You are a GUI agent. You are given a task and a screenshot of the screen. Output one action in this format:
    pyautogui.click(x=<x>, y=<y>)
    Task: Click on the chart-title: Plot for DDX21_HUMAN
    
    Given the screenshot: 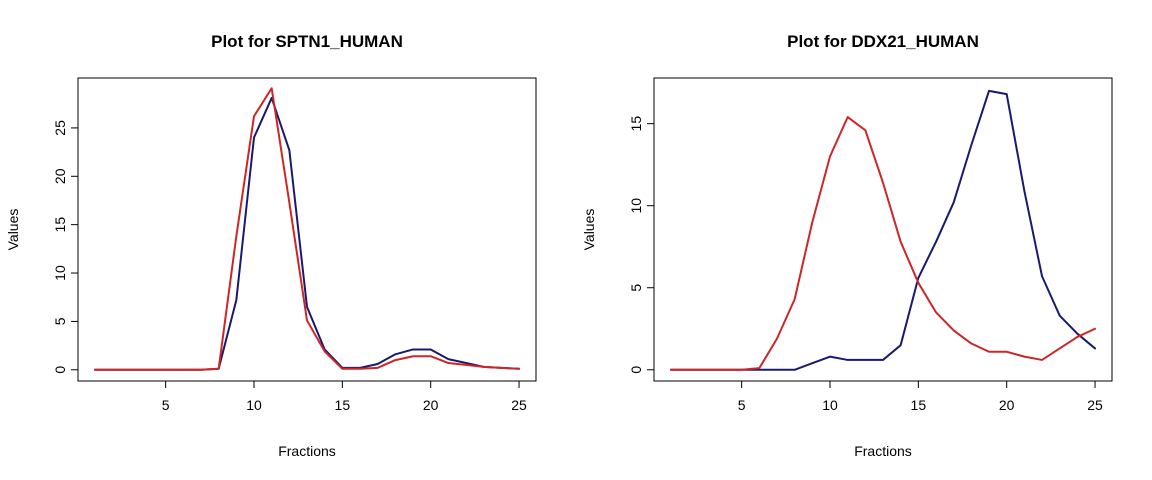 What is the action you would take?
    pyautogui.click(x=883, y=41)
    